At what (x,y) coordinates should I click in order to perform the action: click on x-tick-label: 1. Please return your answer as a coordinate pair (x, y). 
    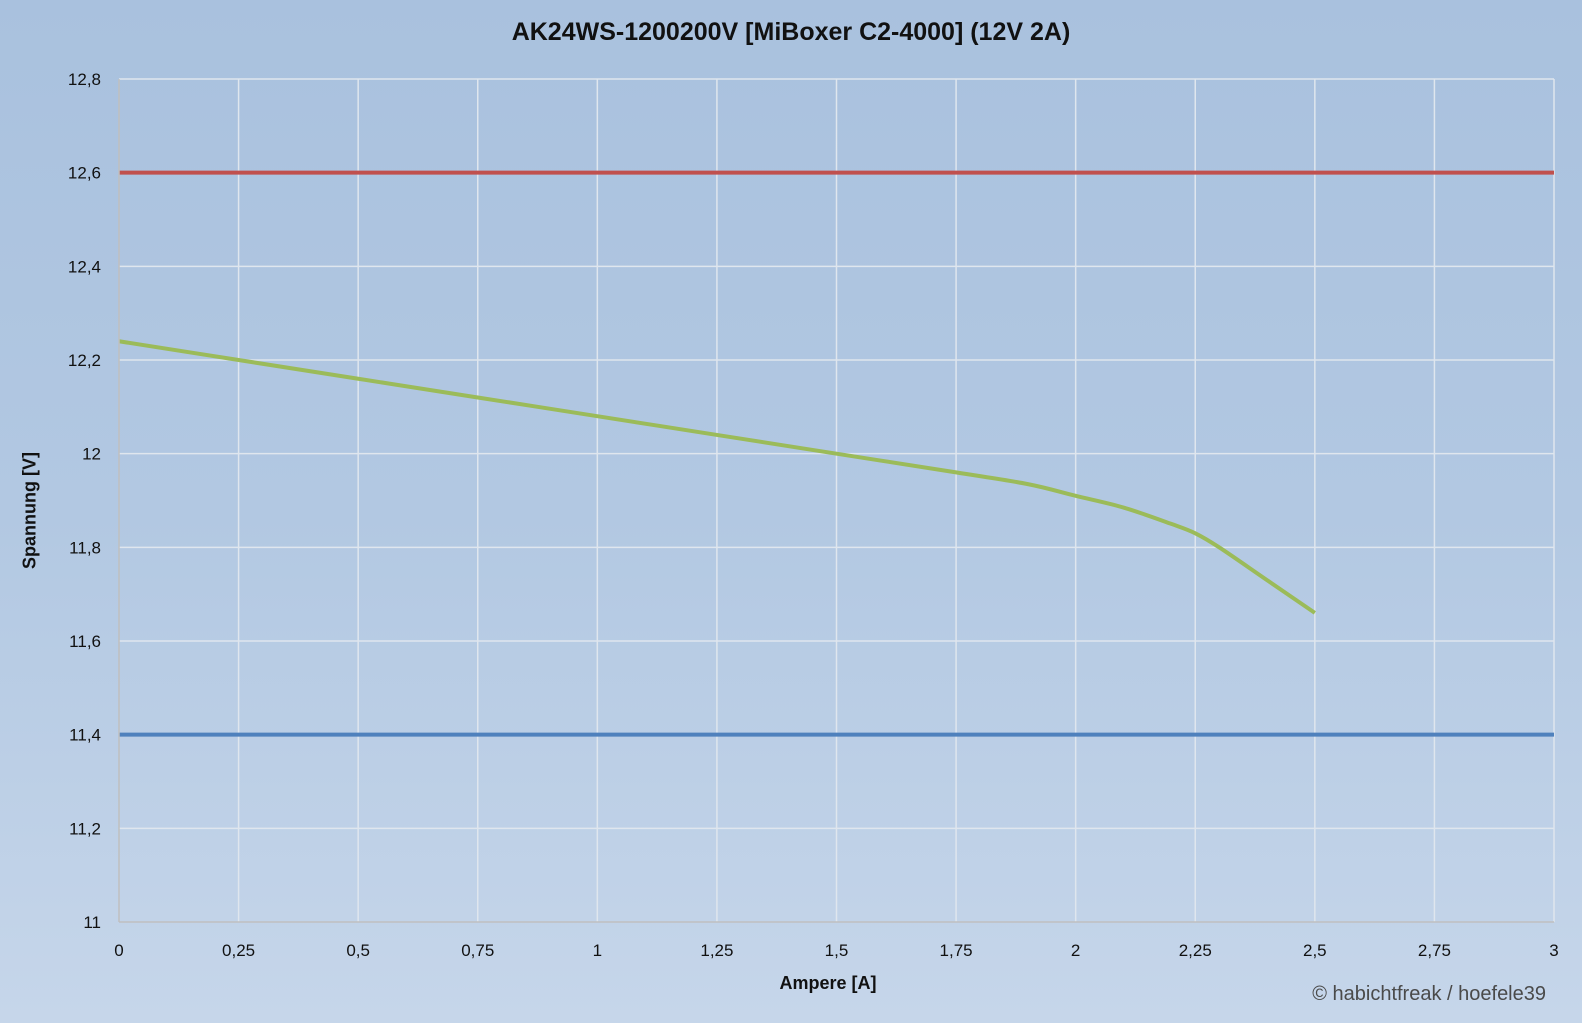
    Looking at the image, I should click on (597, 950).